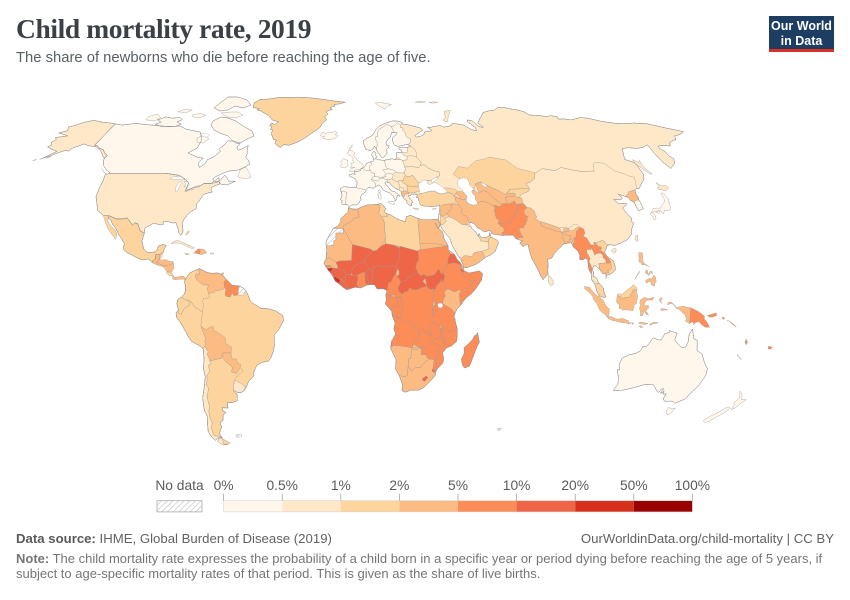 The image size is (850, 600). Describe the element at coordinates (517, 485) in the screenshot. I see `svg-text: 10%` at that location.